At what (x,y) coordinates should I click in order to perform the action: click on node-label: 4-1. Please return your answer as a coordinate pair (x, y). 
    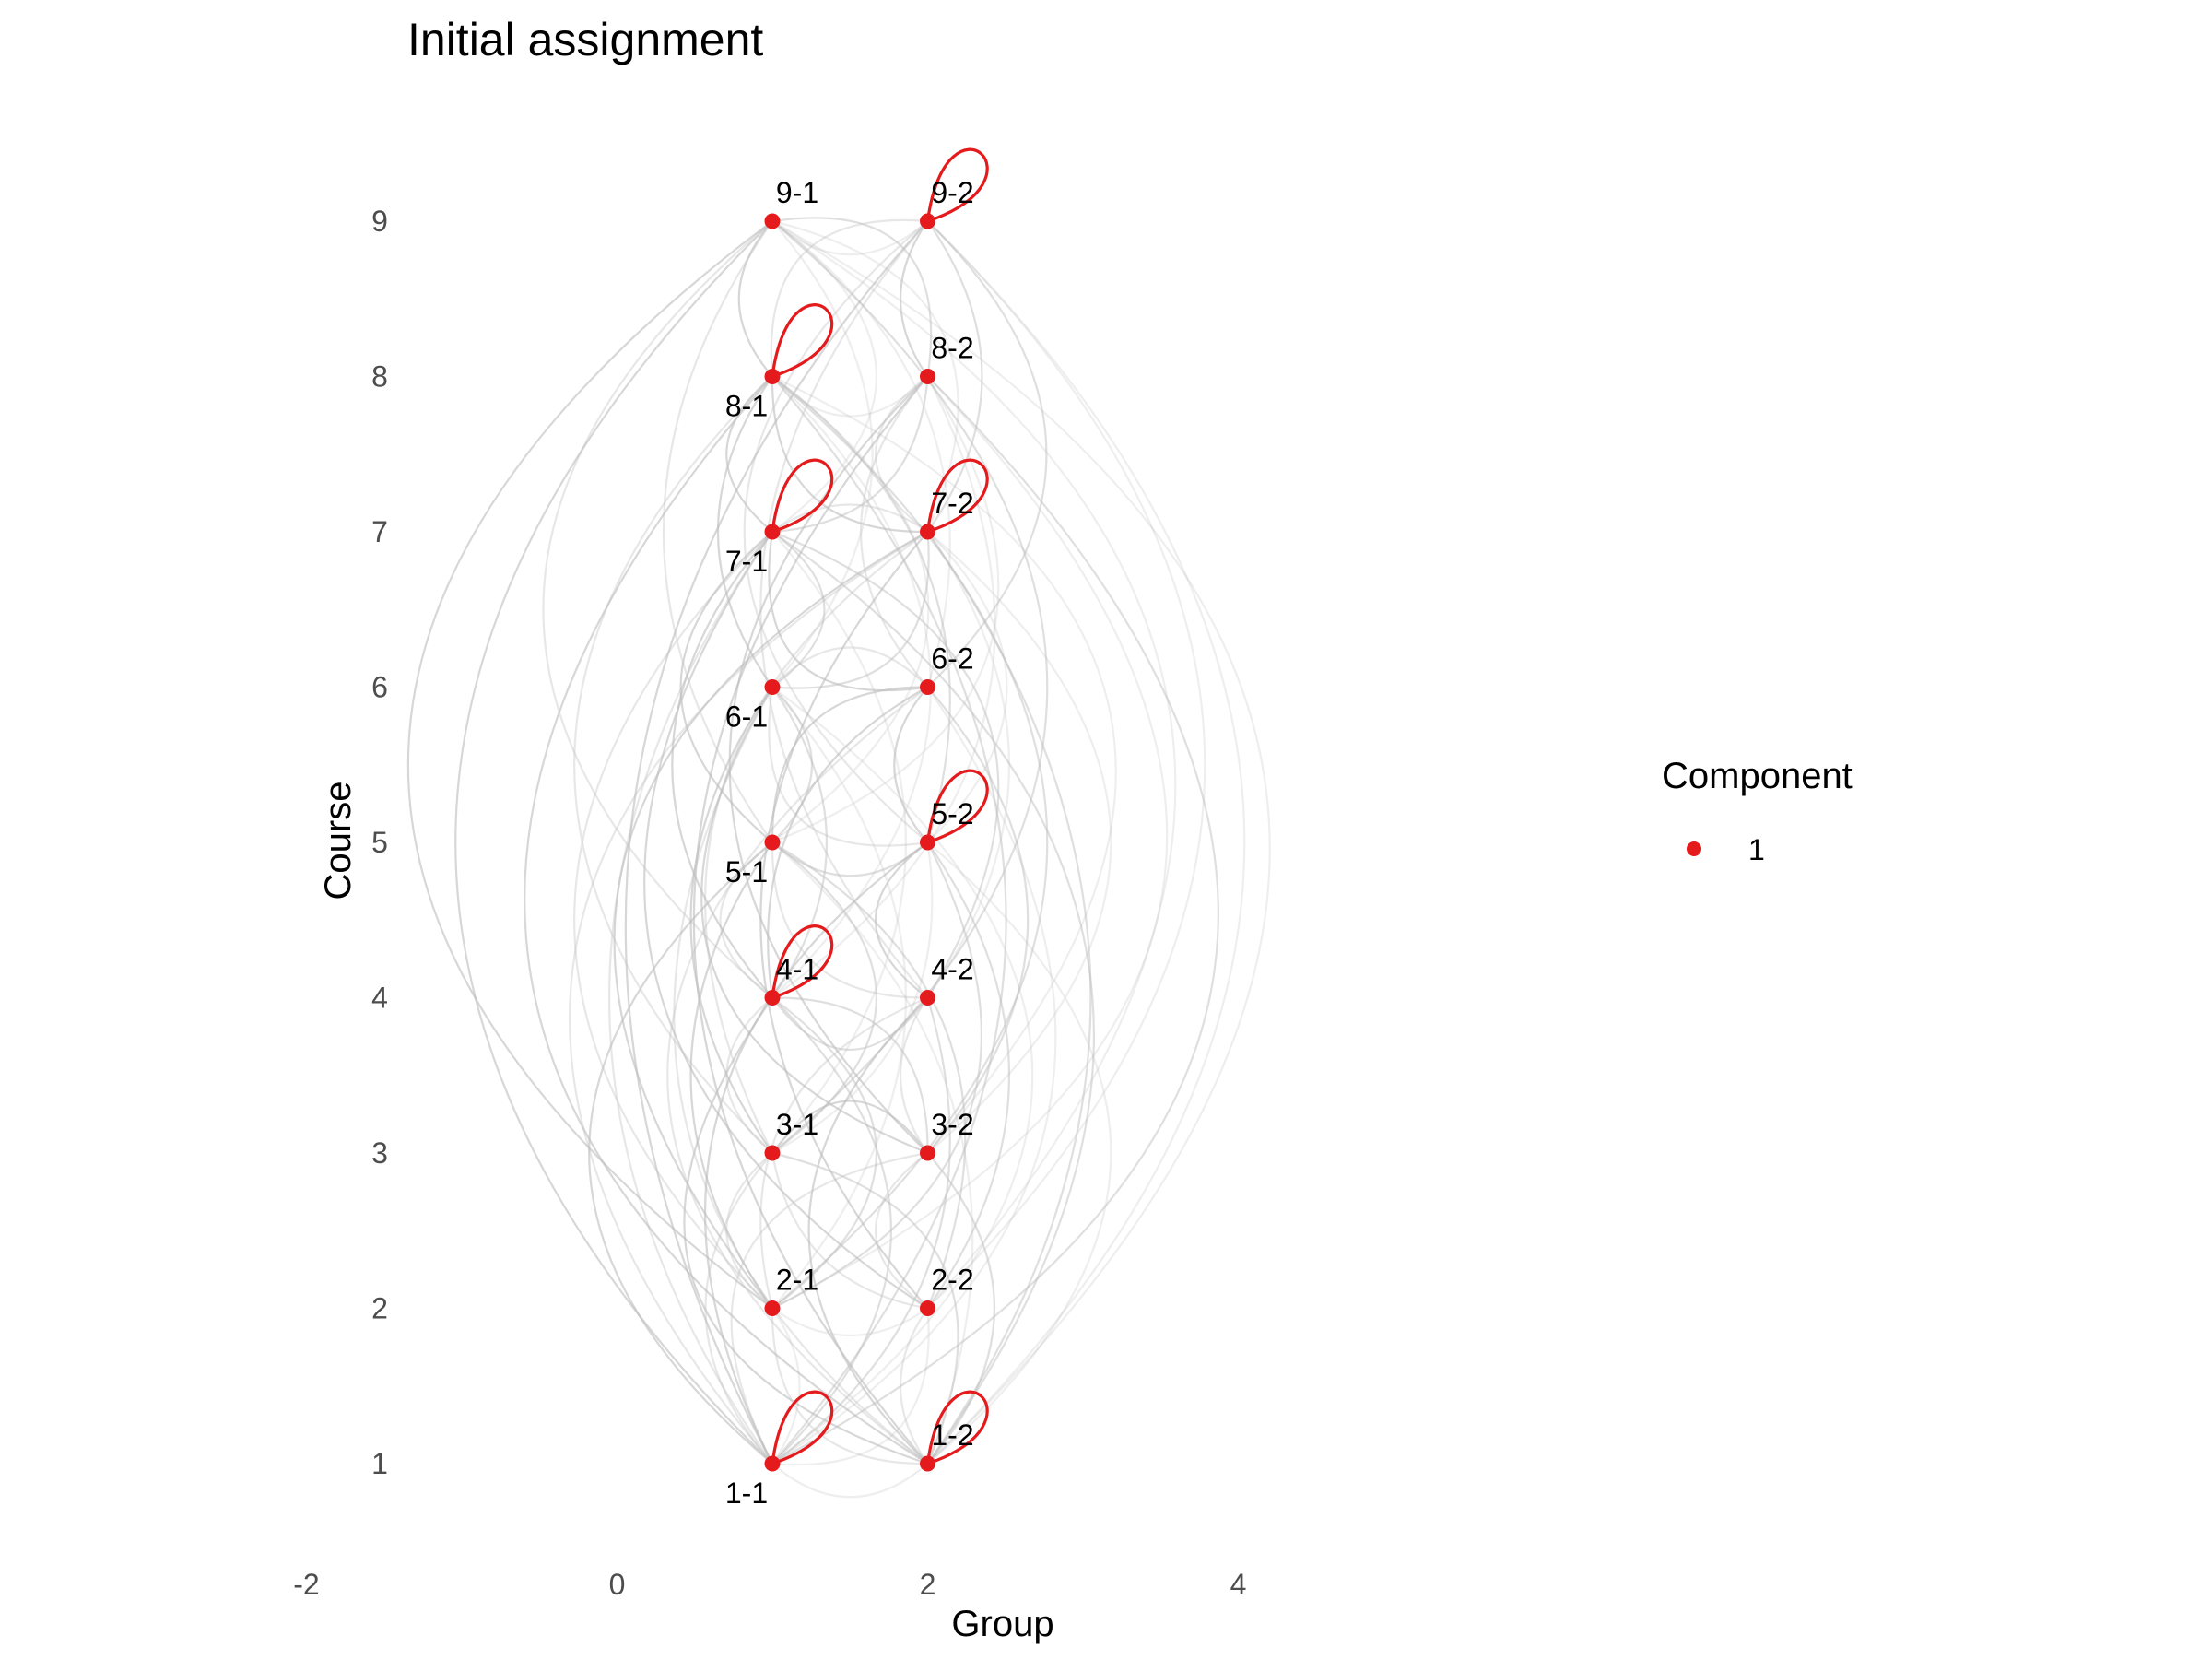
    Looking at the image, I should click on (797, 969).